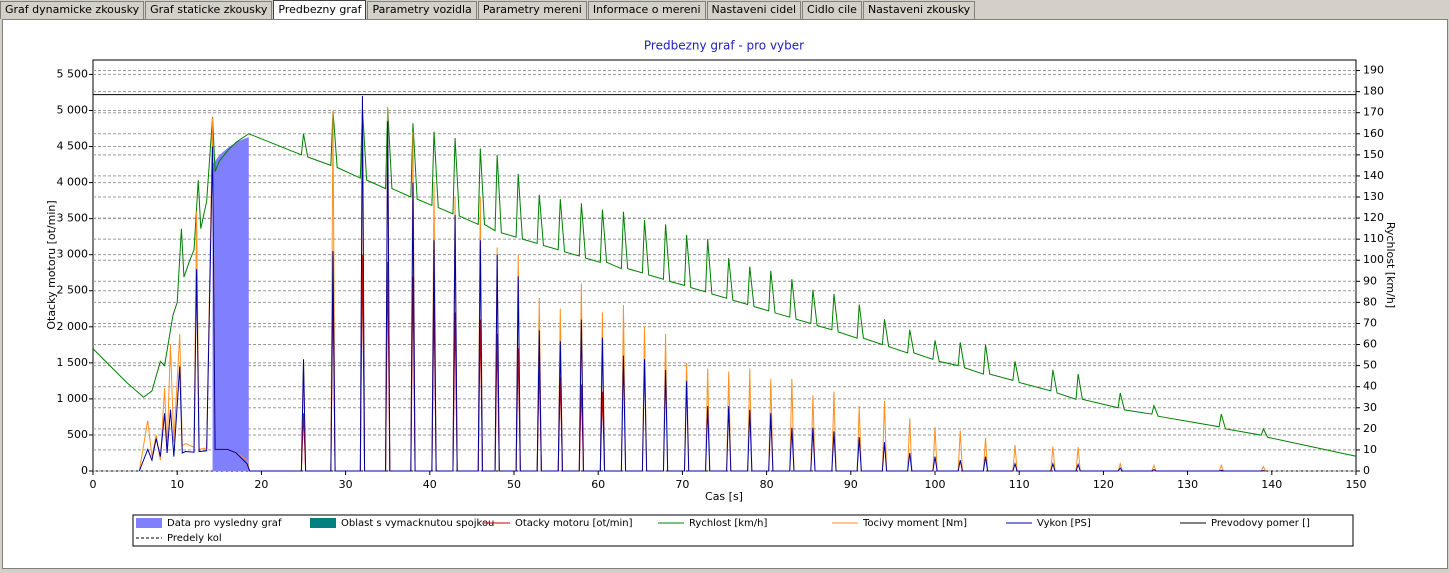 The height and width of the screenshot is (573, 1450). I want to click on y-tick-label: 2 000, so click(73, 326).